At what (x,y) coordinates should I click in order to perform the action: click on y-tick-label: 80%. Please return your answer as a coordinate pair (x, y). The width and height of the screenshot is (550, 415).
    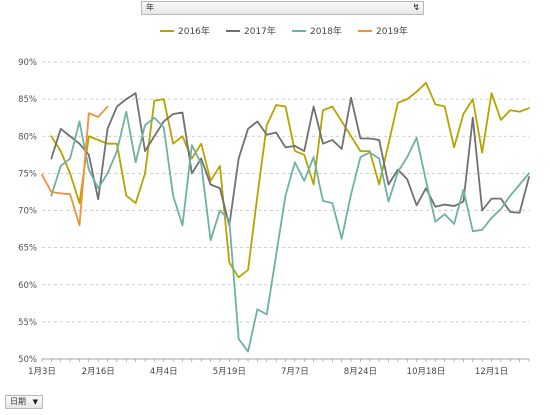
    Looking at the image, I should click on (27, 137).